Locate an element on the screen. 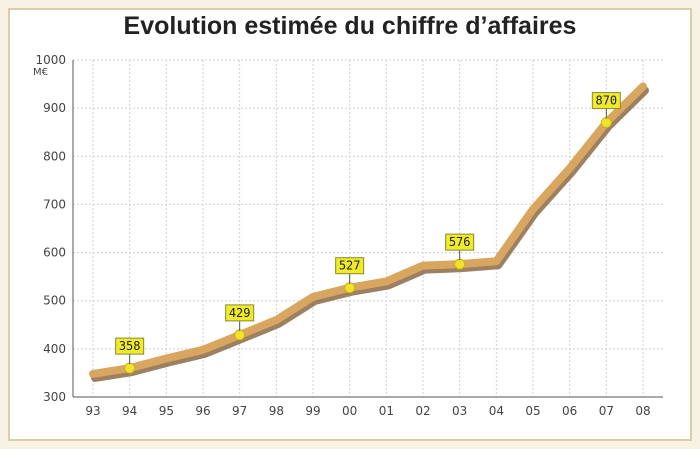 The image size is (700, 449). x-tick-label: 08 is located at coordinates (642, 411).